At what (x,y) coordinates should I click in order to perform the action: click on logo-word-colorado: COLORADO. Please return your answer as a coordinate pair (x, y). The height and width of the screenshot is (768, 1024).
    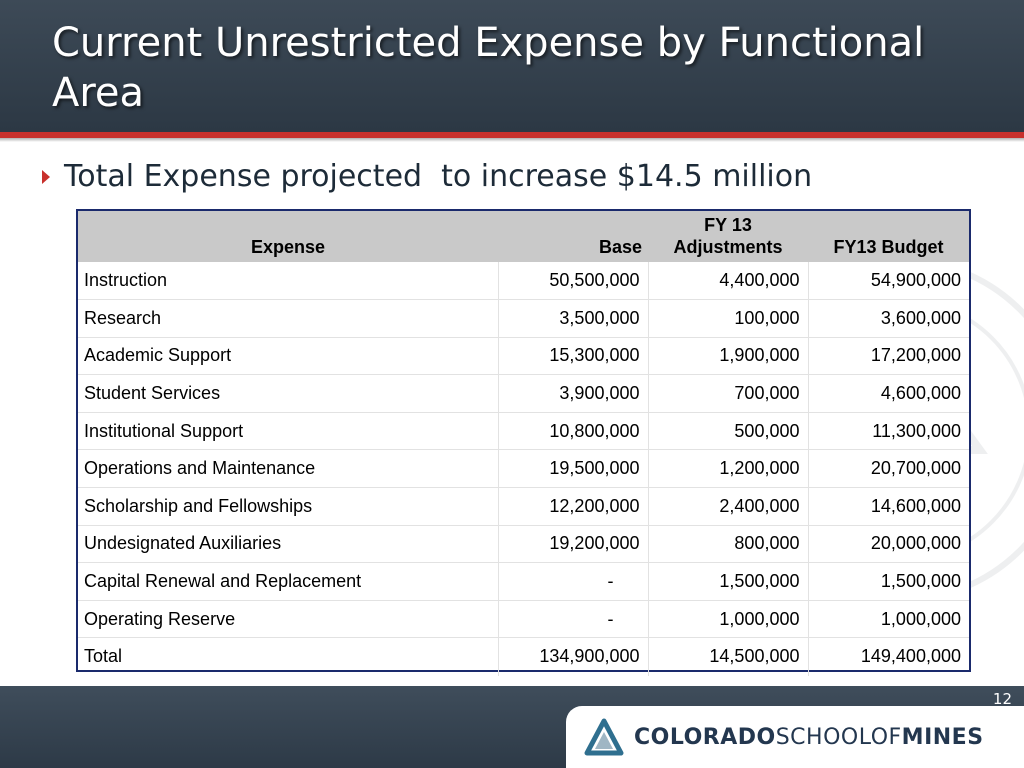
    Looking at the image, I should click on (705, 737).